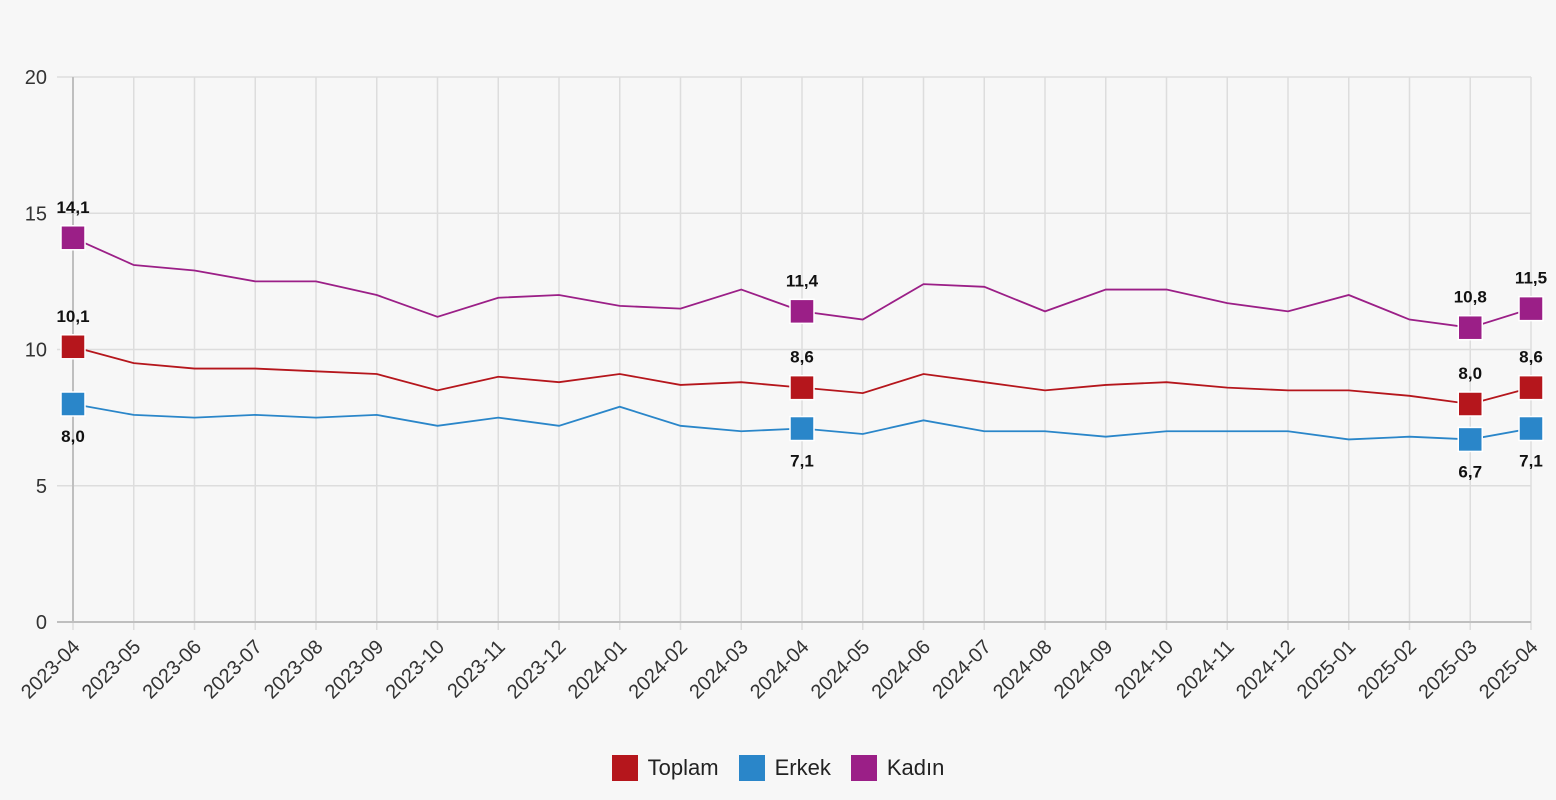 This screenshot has width=1556, height=800. What do you see at coordinates (658, 669) in the screenshot?
I see `x-tick-label: 2024-02` at bounding box center [658, 669].